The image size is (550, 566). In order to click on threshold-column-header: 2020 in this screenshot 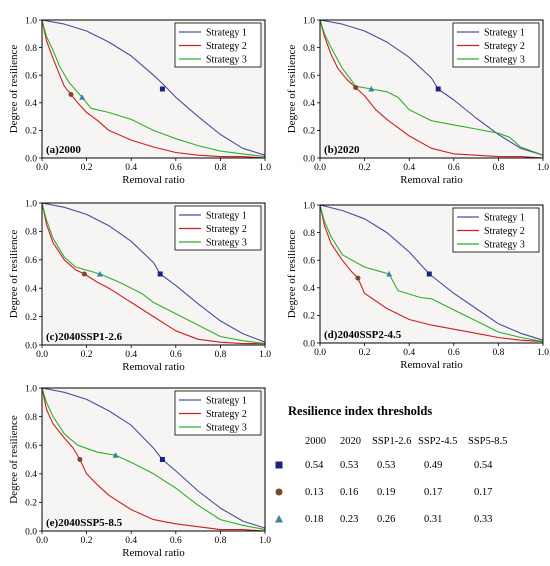, I will do `click(350, 441)`.